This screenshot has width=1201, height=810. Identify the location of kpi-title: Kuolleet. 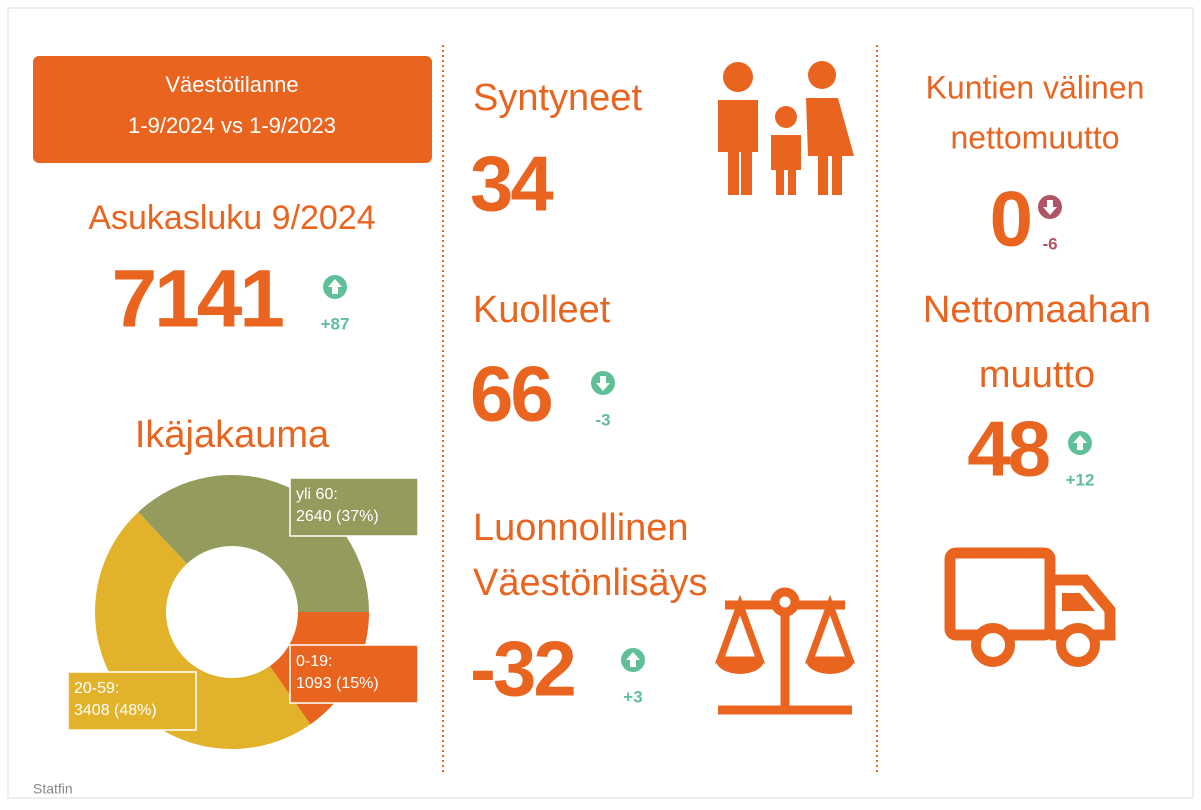
(542, 310).